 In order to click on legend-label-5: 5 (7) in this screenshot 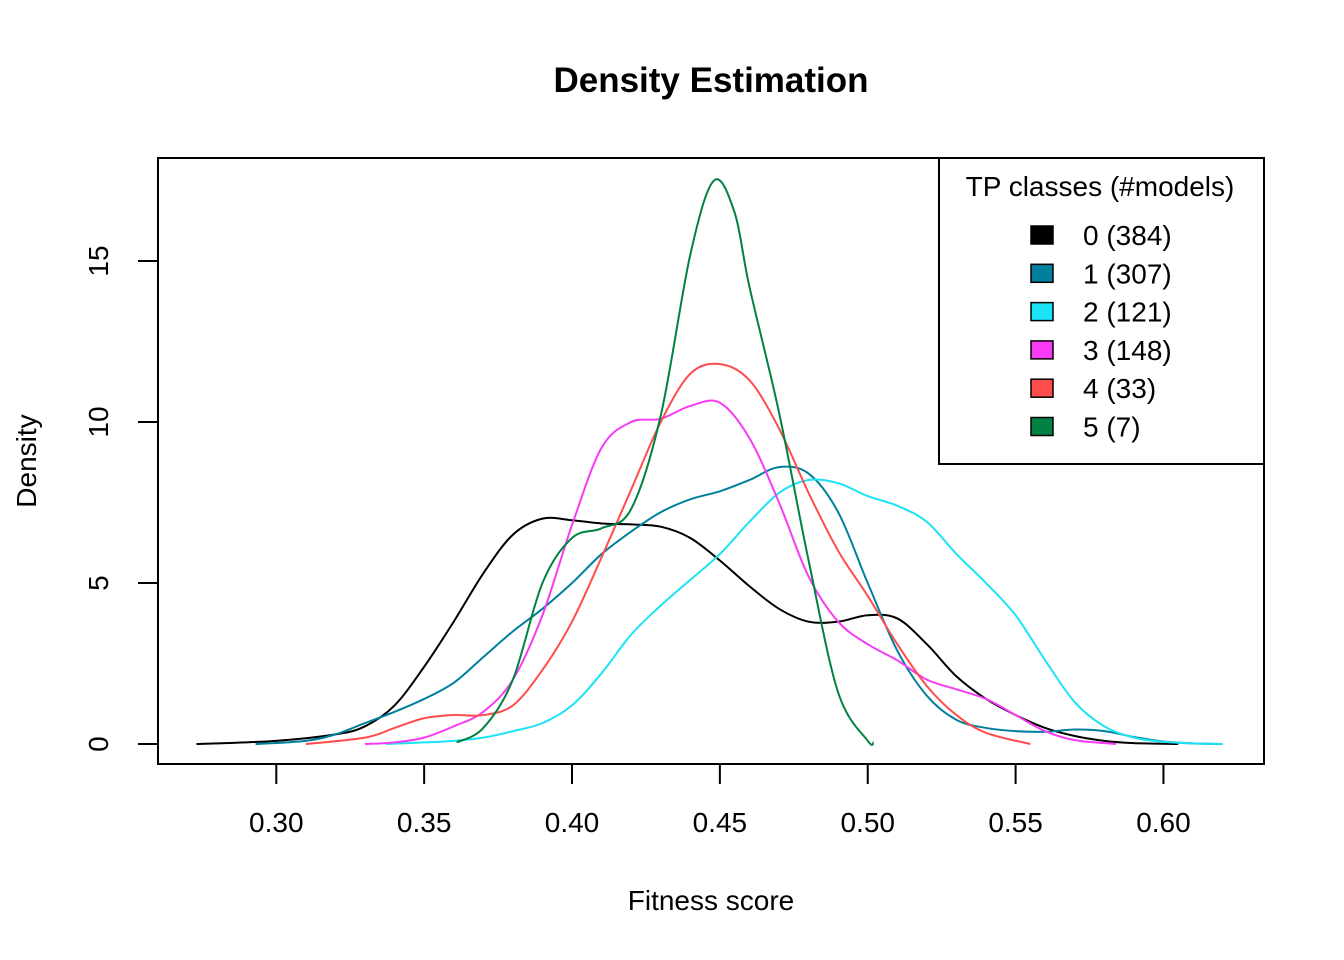, I will do `click(1112, 427)`.